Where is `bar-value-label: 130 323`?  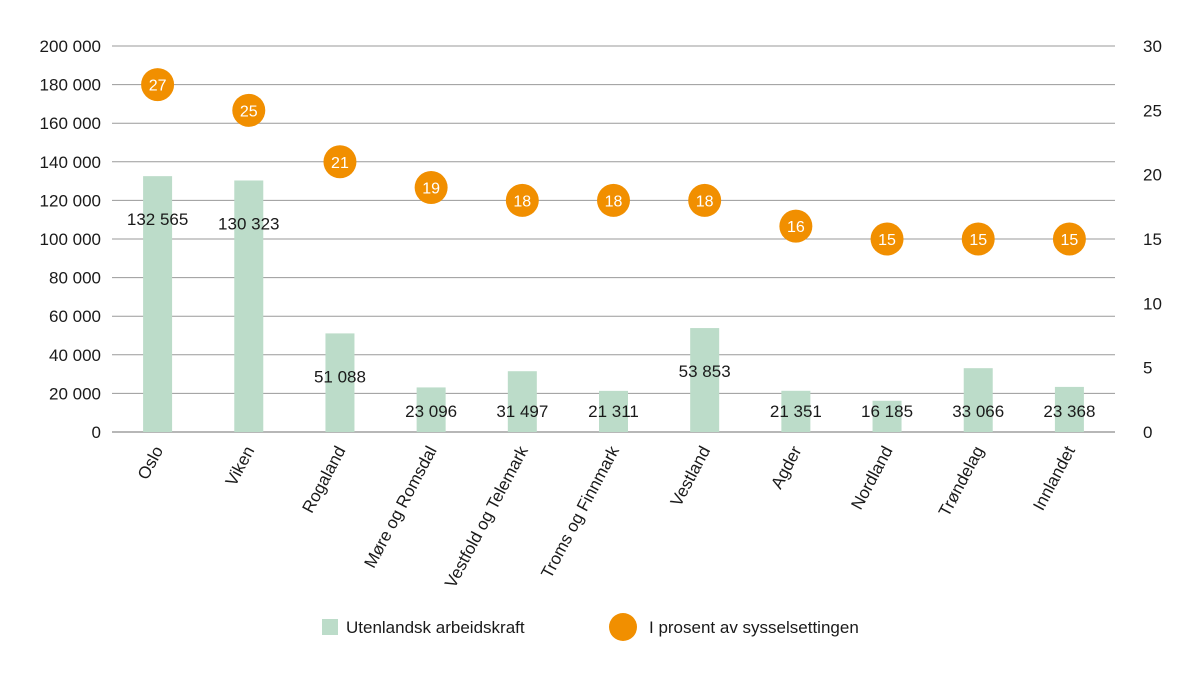
bar-value-label: 130 323 is located at coordinates (248, 223).